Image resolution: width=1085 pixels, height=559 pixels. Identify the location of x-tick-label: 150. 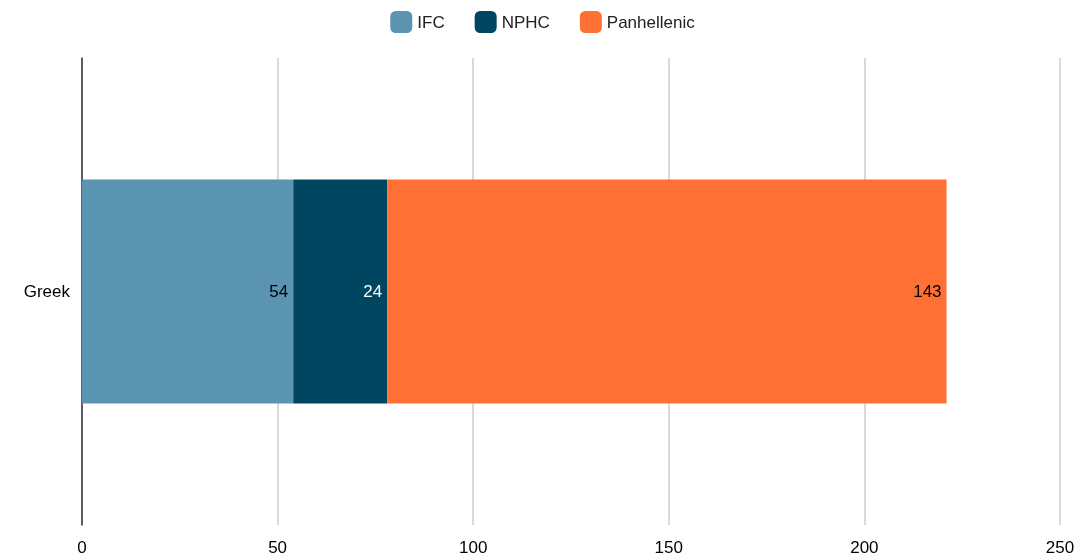
(668, 547).